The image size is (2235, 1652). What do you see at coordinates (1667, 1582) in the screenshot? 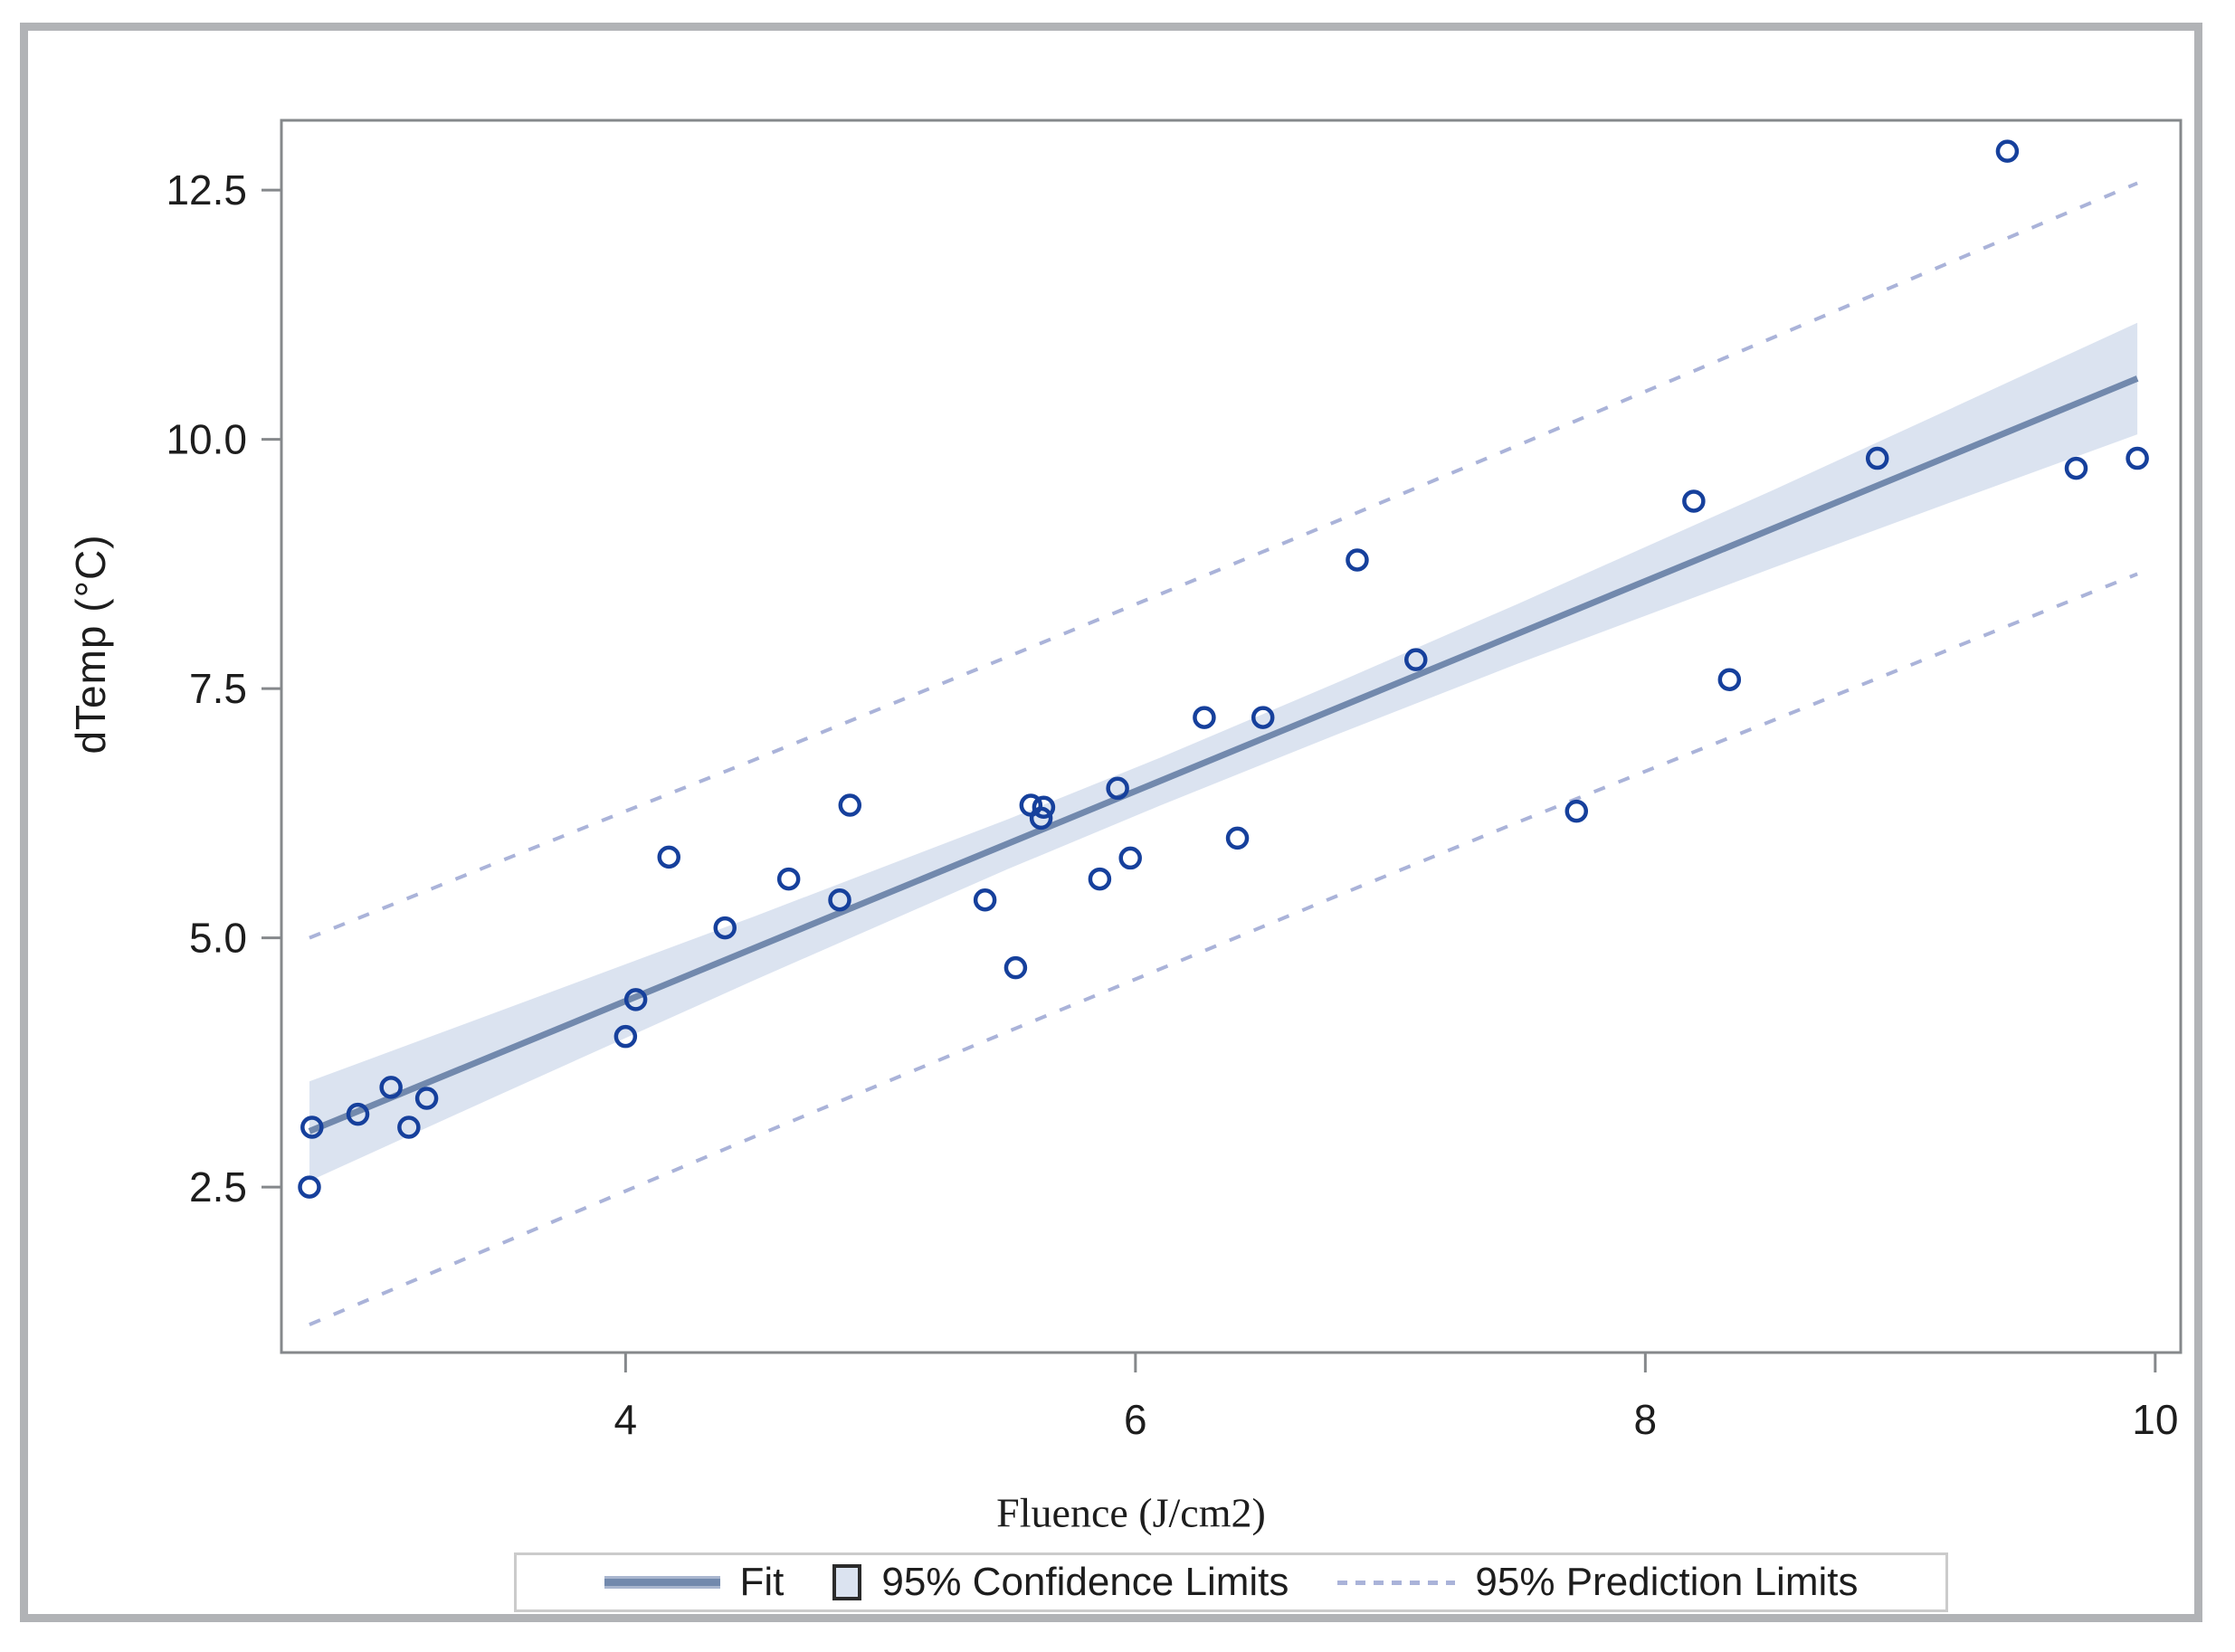
I see `legend-prediction-label: 95% Prediction Limits` at bounding box center [1667, 1582].